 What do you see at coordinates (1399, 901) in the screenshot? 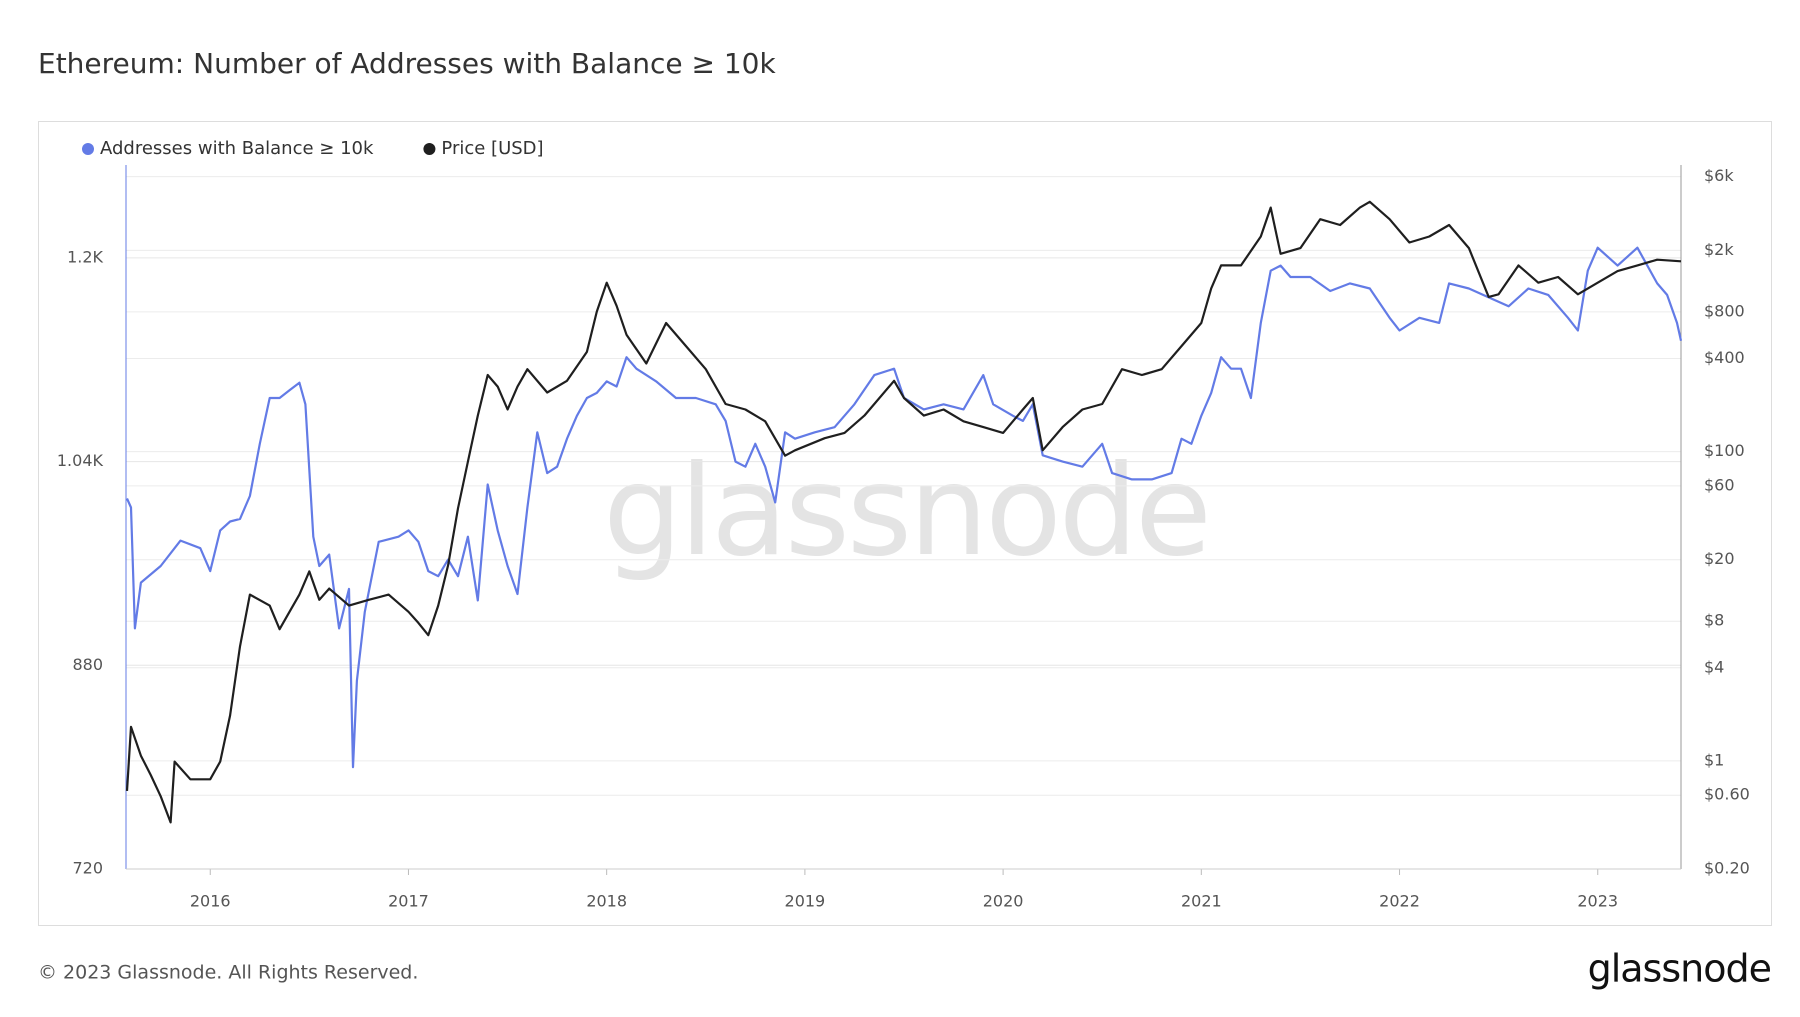
I see `x-tick-label: 2022` at bounding box center [1399, 901].